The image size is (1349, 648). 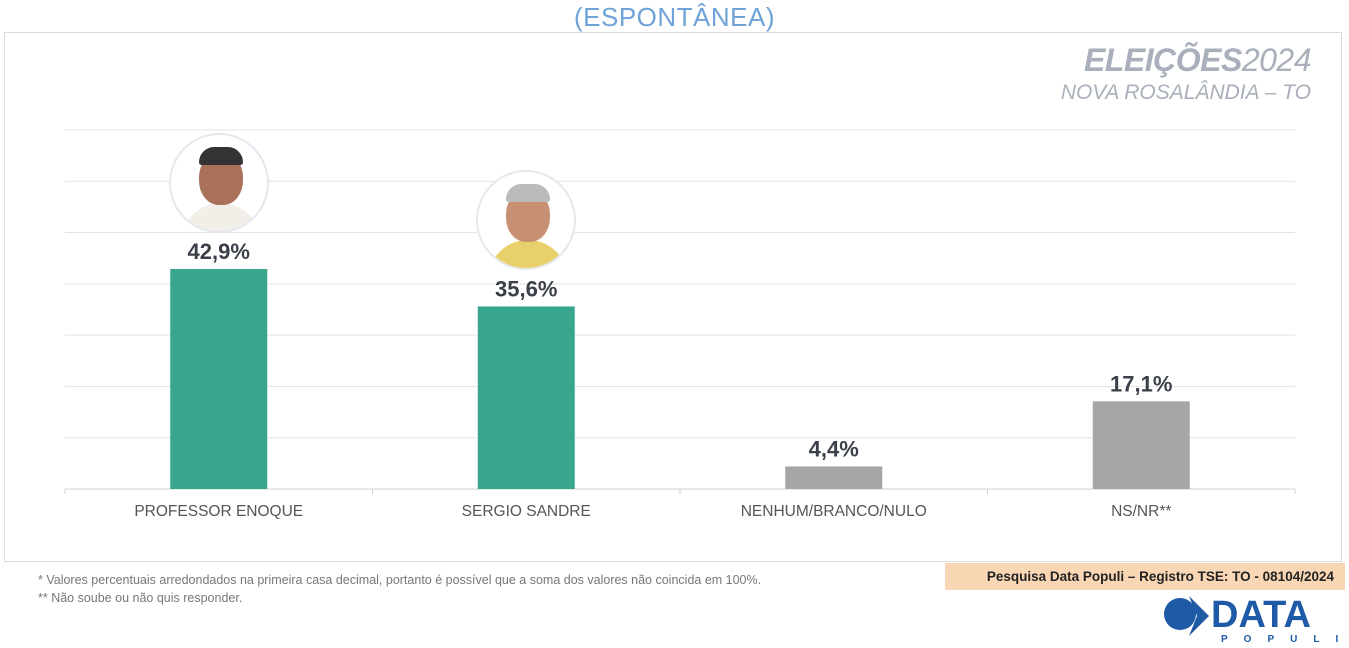 What do you see at coordinates (526, 288) in the screenshot?
I see `data-label: 35,6%` at bounding box center [526, 288].